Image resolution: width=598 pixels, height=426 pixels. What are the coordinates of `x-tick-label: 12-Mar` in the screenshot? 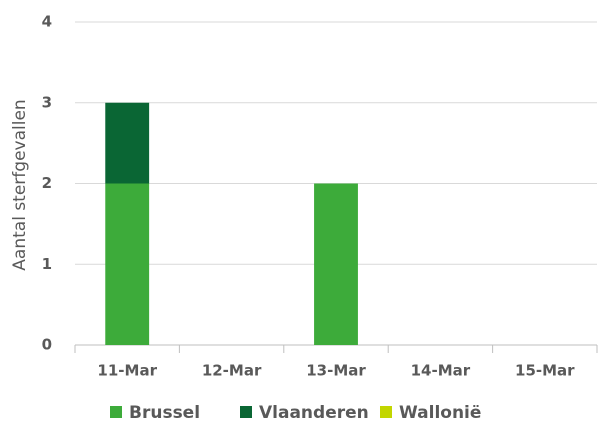 It's located at (232, 371).